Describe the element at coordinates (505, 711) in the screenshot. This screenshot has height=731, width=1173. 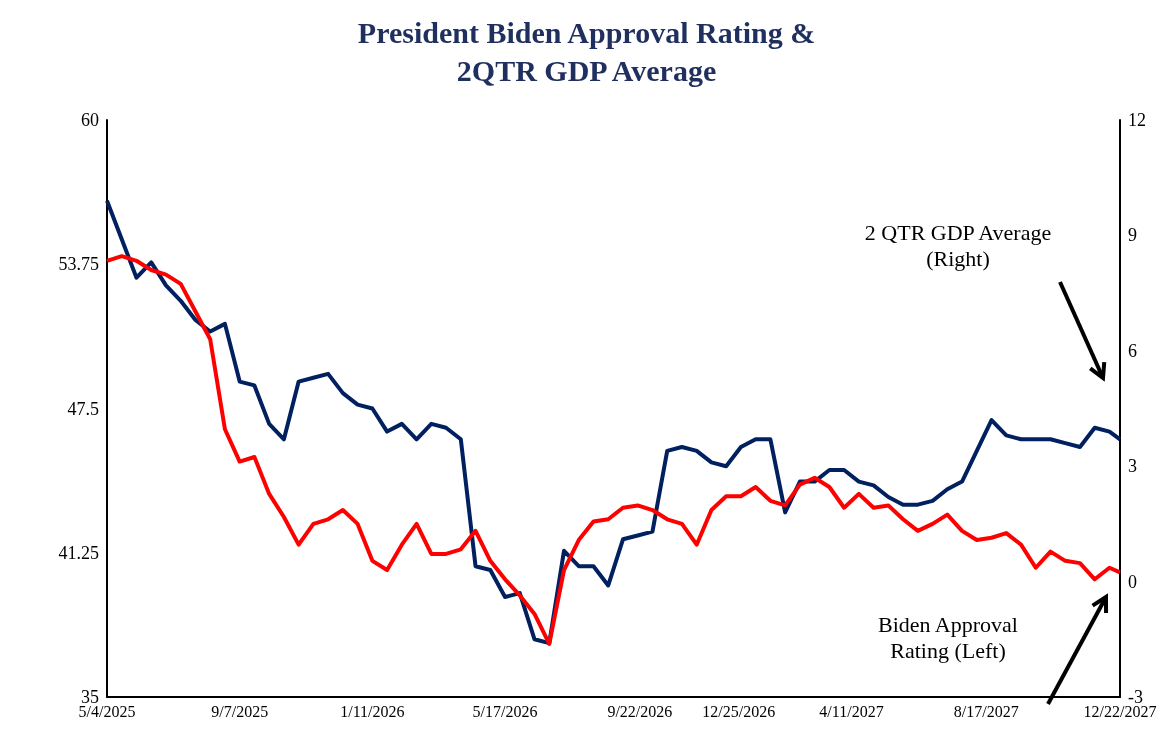
I see `x-tick-label: 5/17/2026` at that location.